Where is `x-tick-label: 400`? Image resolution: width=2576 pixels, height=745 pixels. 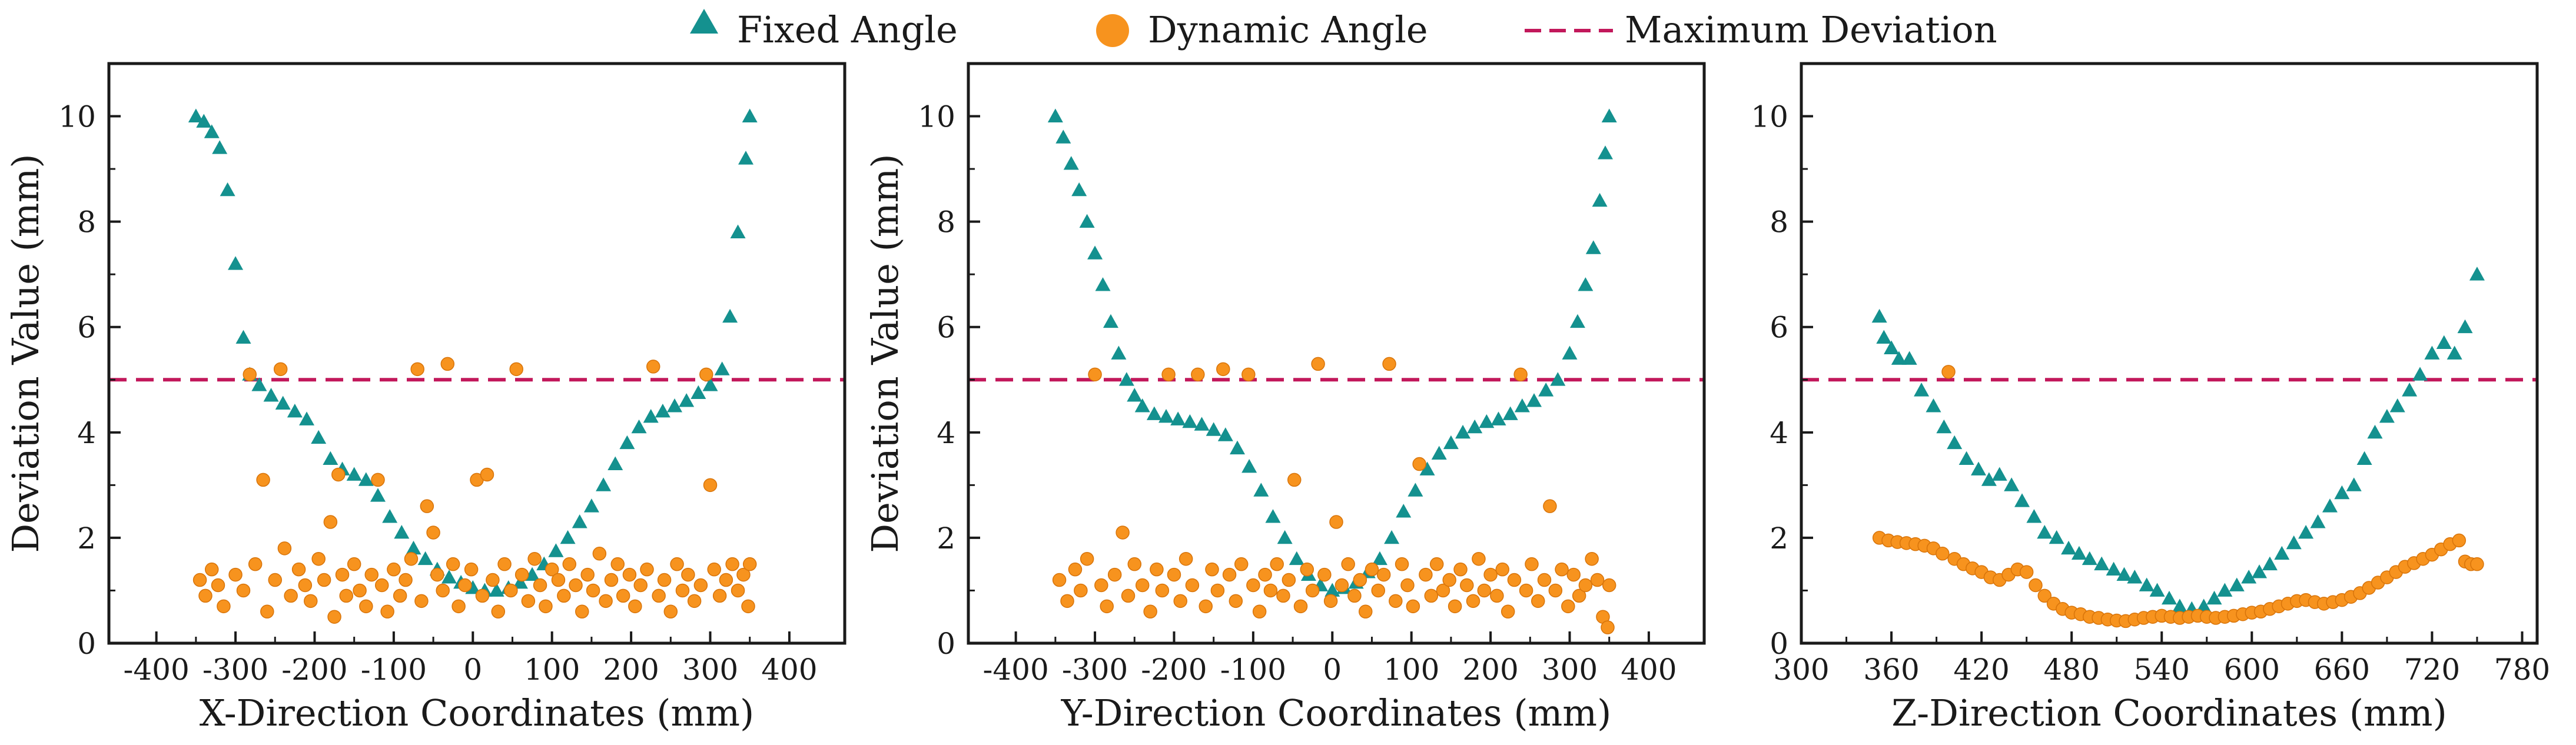
x-tick-label: 400 is located at coordinates (789, 670).